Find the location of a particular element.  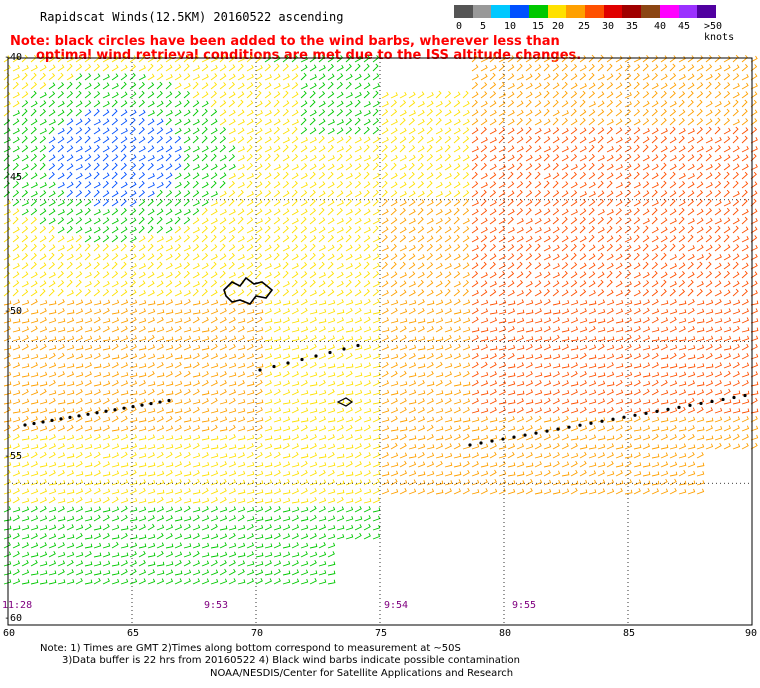

scale-label-20: 20 is located at coordinates (558, 26).